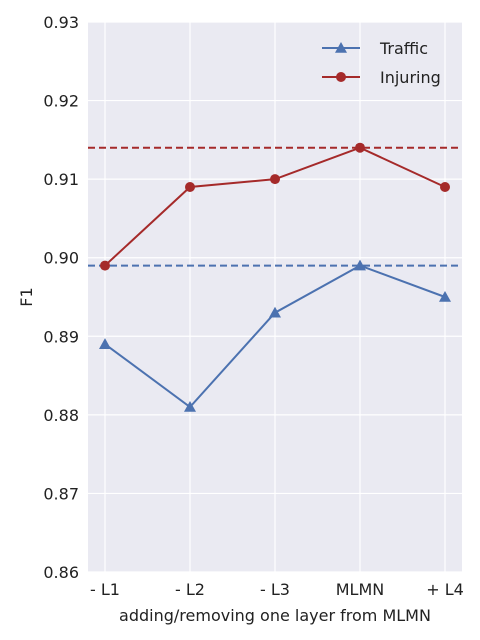 The width and height of the screenshot is (480, 640). What do you see at coordinates (61, 493) in the screenshot?
I see `y-tick-label: 0.87` at bounding box center [61, 493].